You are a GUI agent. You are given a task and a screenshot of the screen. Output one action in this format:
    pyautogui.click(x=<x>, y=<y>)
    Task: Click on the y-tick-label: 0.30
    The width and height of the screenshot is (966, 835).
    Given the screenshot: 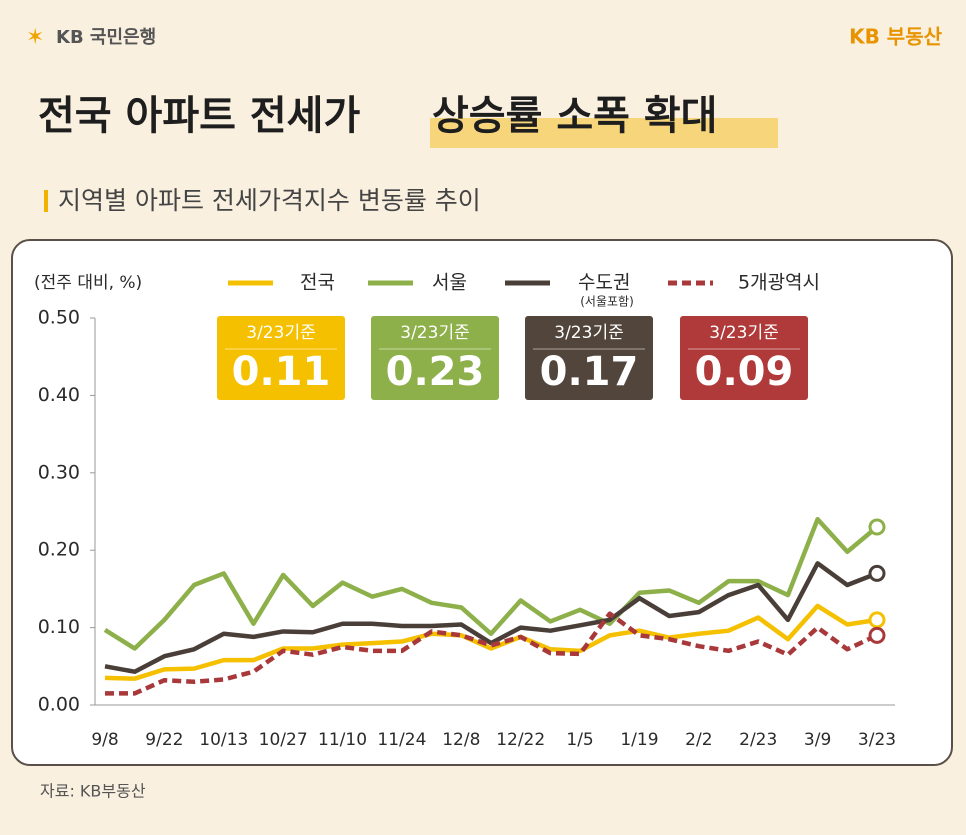 What is the action you would take?
    pyautogui.click(x=59, y=472)
    